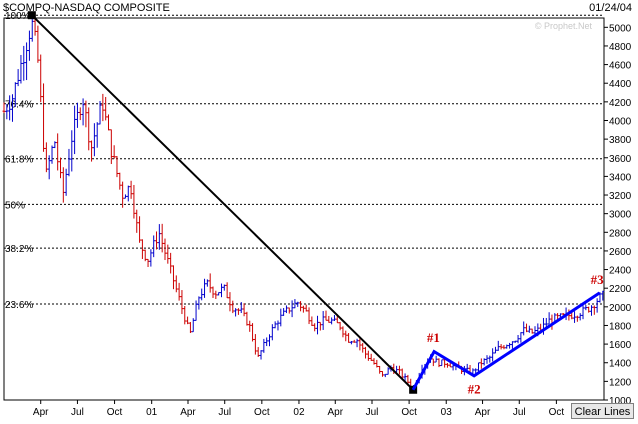 Image resolution: width=638 pixels, height=424 pixels. Describe the element at coordinates (620, 196) in the screenshot. I see `y-tick-label-11: 3200` at that location.